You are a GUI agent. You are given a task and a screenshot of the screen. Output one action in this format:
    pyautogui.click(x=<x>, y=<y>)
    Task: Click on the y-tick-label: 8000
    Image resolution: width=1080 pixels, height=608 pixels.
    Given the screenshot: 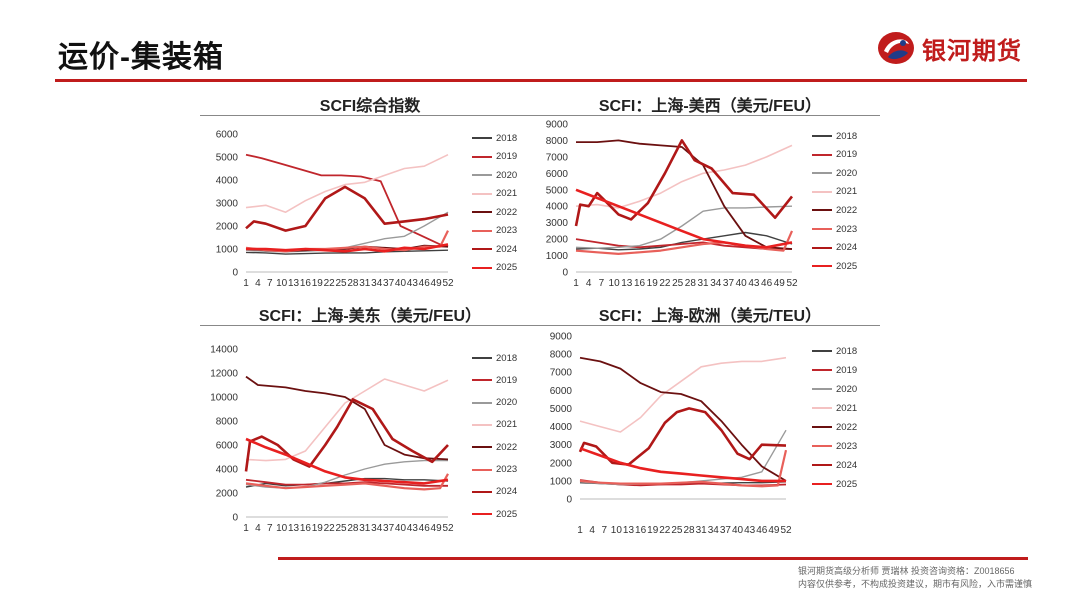 What is the action you would take?
    pyautogui.click(x=227, y=422)
    